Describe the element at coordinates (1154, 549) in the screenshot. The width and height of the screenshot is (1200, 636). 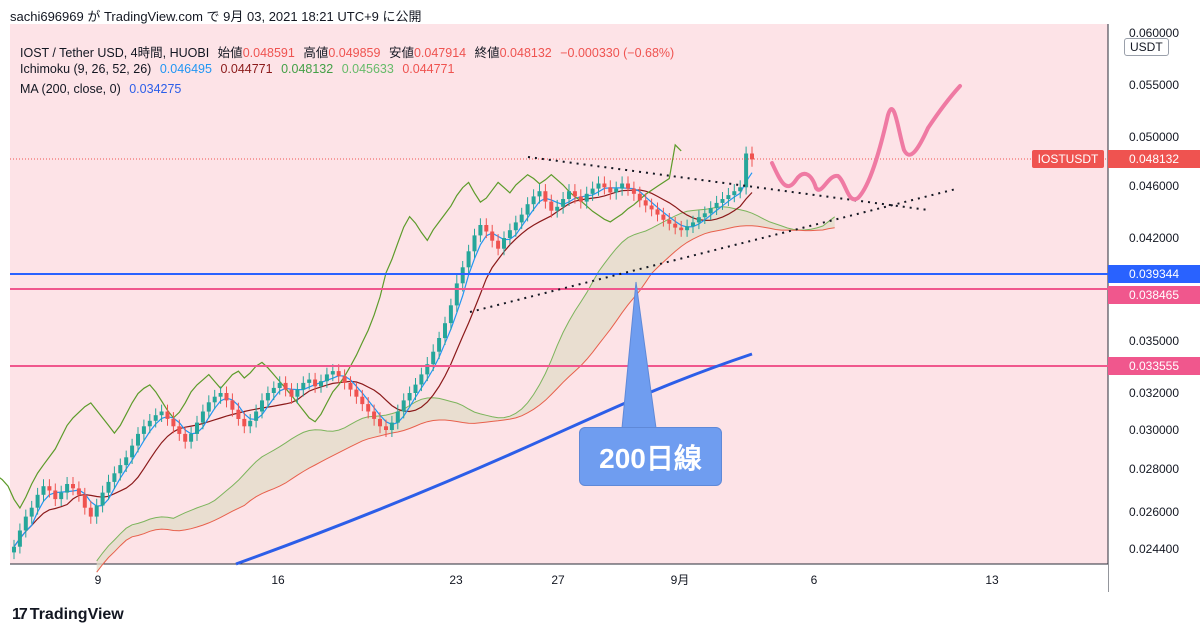
I see `price-tick-label: 0.024400` at that location.